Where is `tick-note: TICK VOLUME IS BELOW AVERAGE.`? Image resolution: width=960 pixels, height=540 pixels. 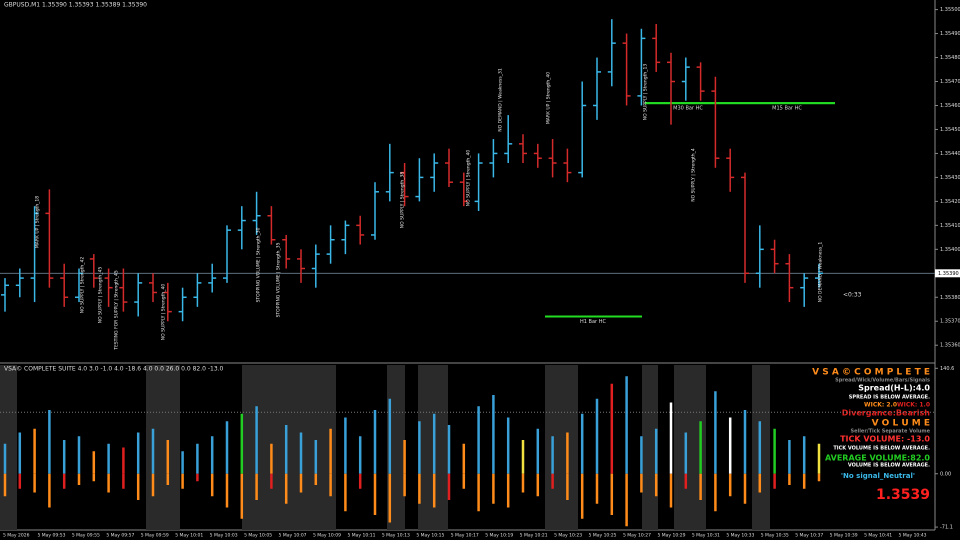 tick-note: TICK VOLUME IS BELOW AVERAGE. is located at coordinates (881, 449).